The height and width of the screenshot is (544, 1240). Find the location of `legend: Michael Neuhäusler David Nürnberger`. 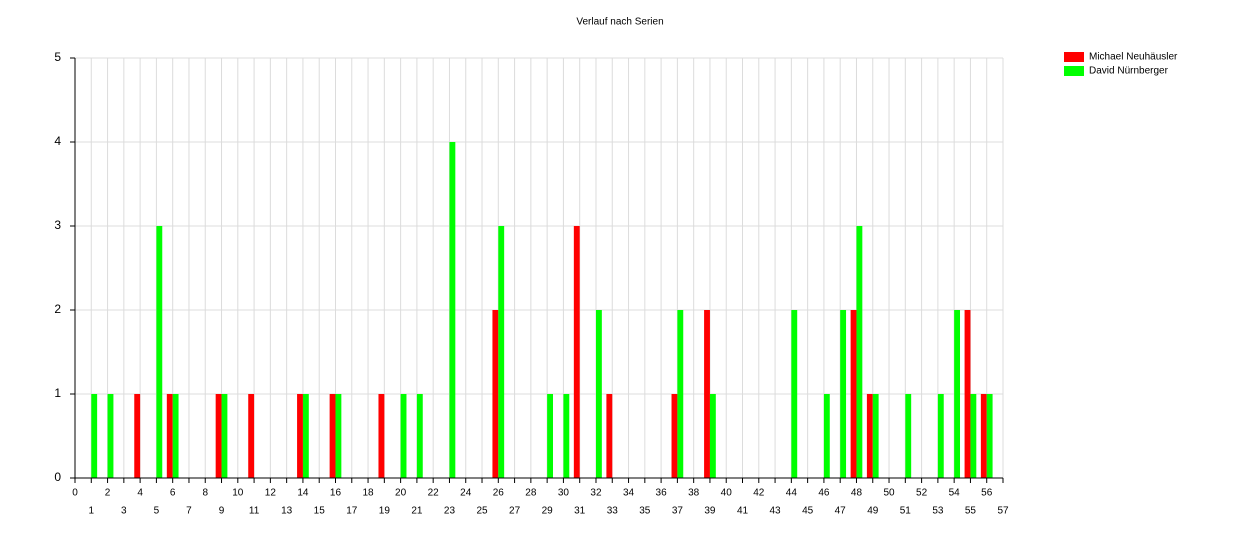

legend: Michael Neuhäusler David Nürnberger is located at coordinates (1121, 64).